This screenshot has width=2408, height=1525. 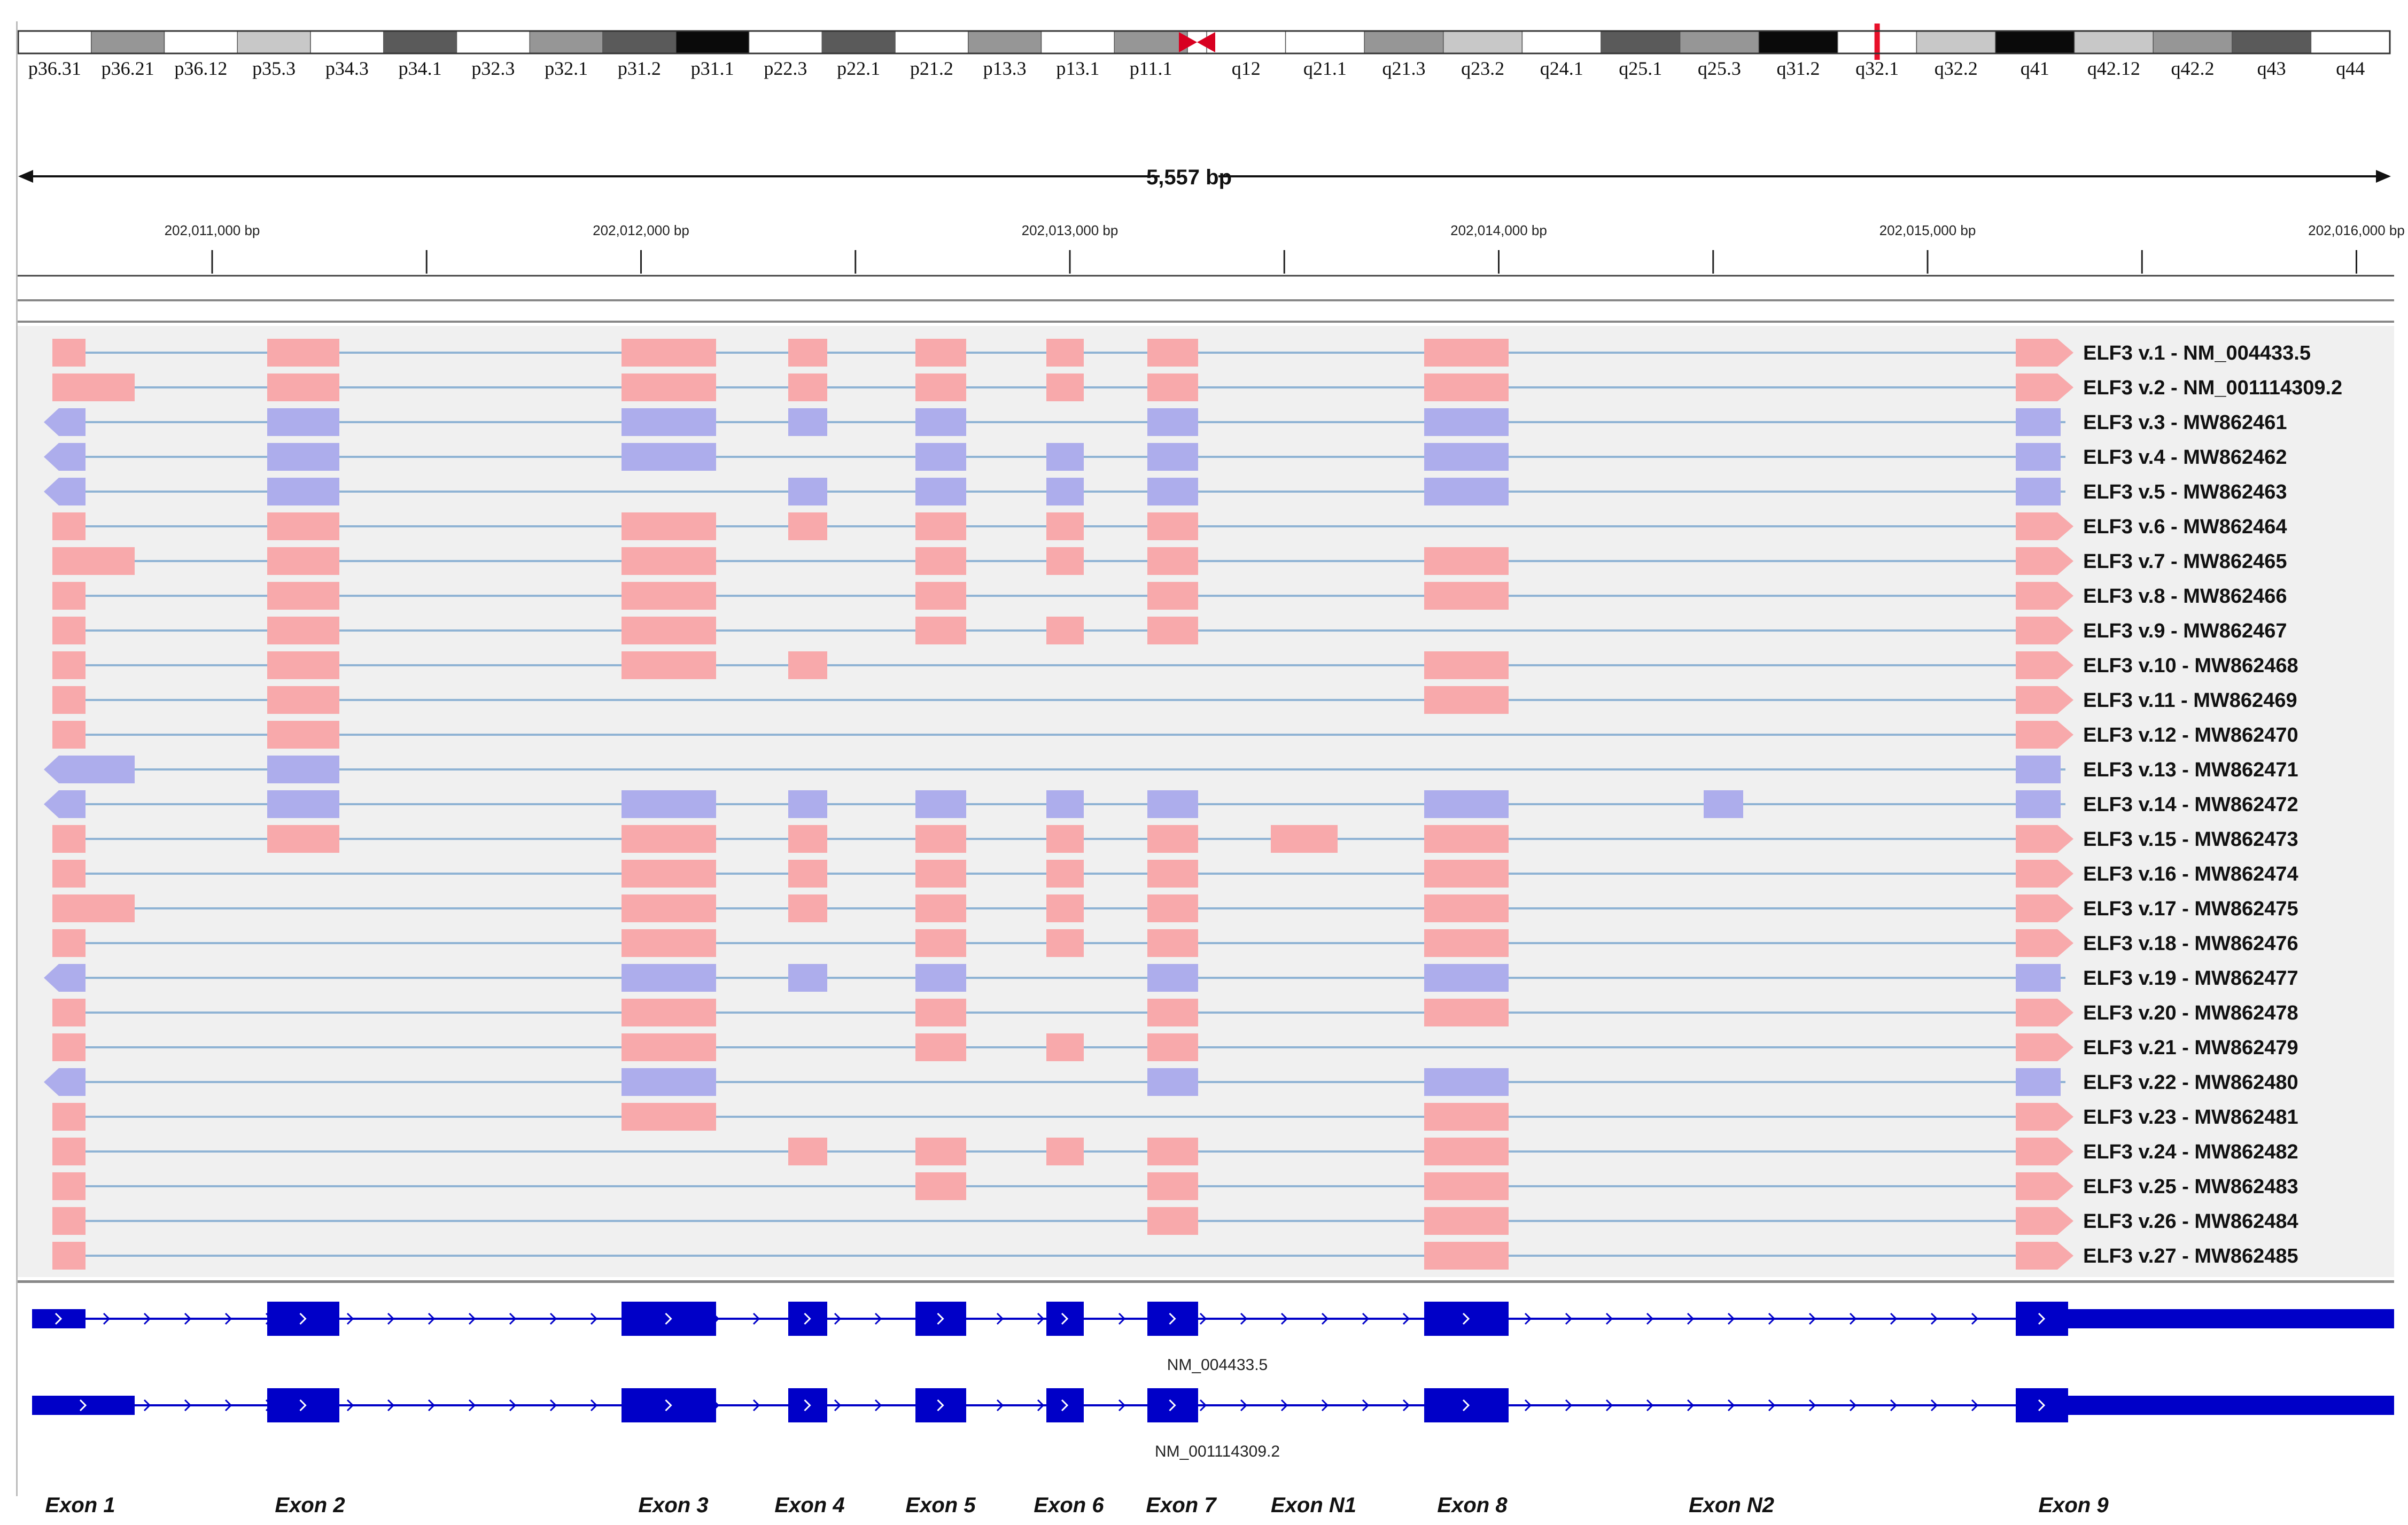 I want to click on transcript-row: ELF3 v.15 - MW862473, so click(x=1175, y=839).